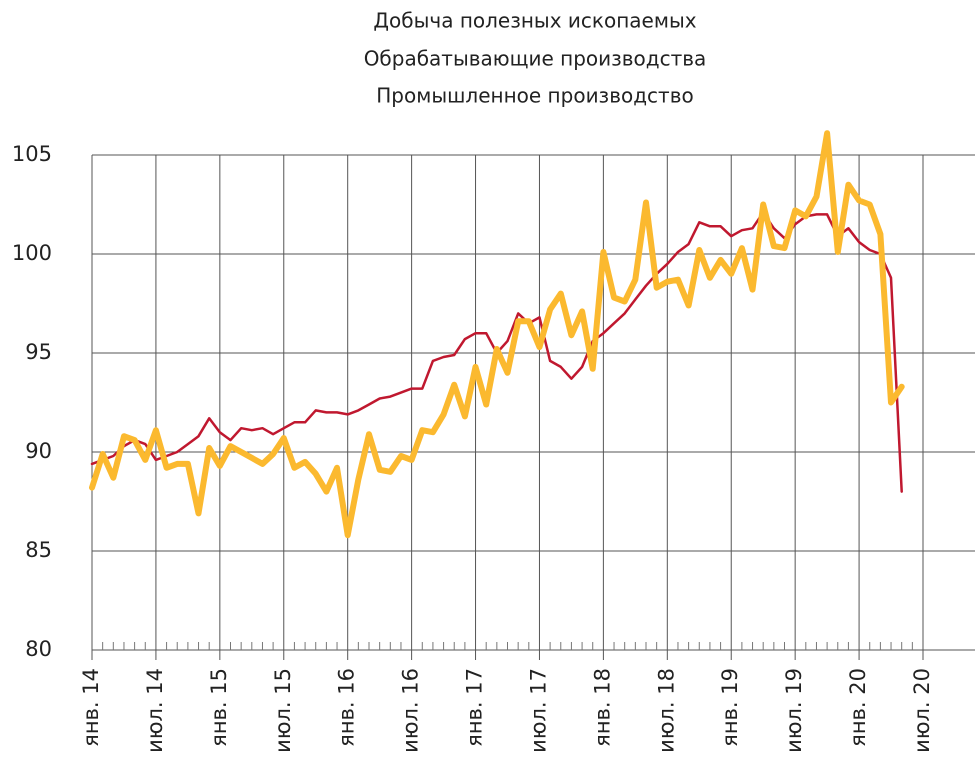 The width and height of the screenshot is (975, 782). I want to click on y-tick-label: 100, so click(32, 253).